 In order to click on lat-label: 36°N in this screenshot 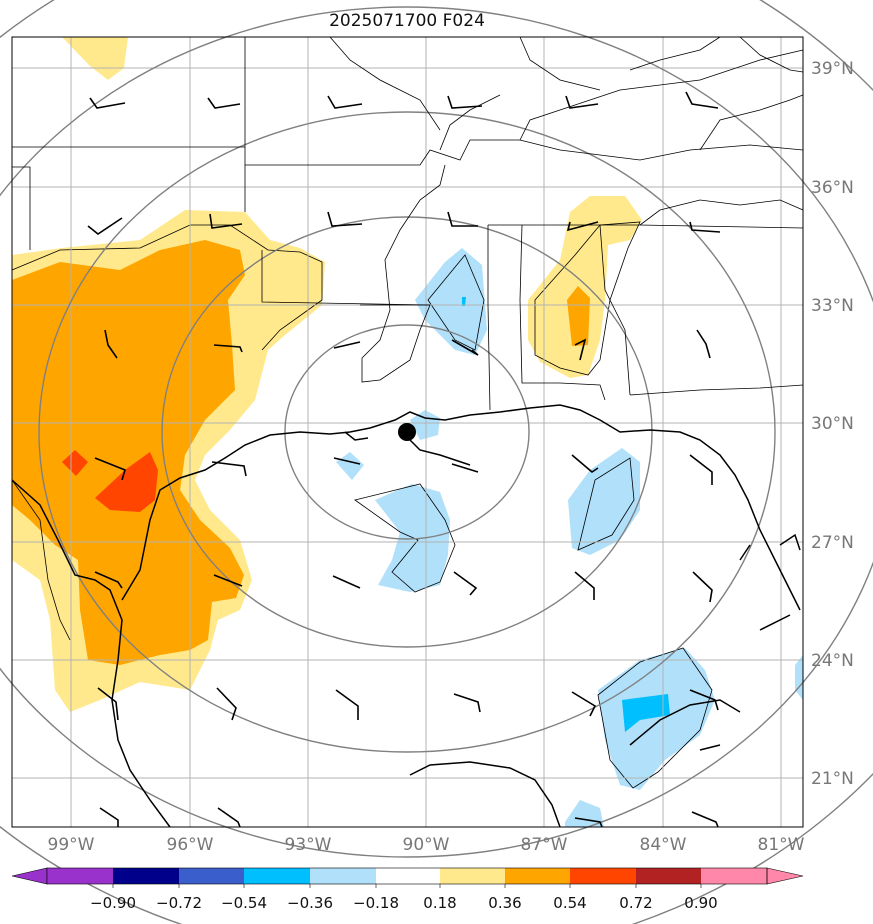, I will do `click(832, 188)`.